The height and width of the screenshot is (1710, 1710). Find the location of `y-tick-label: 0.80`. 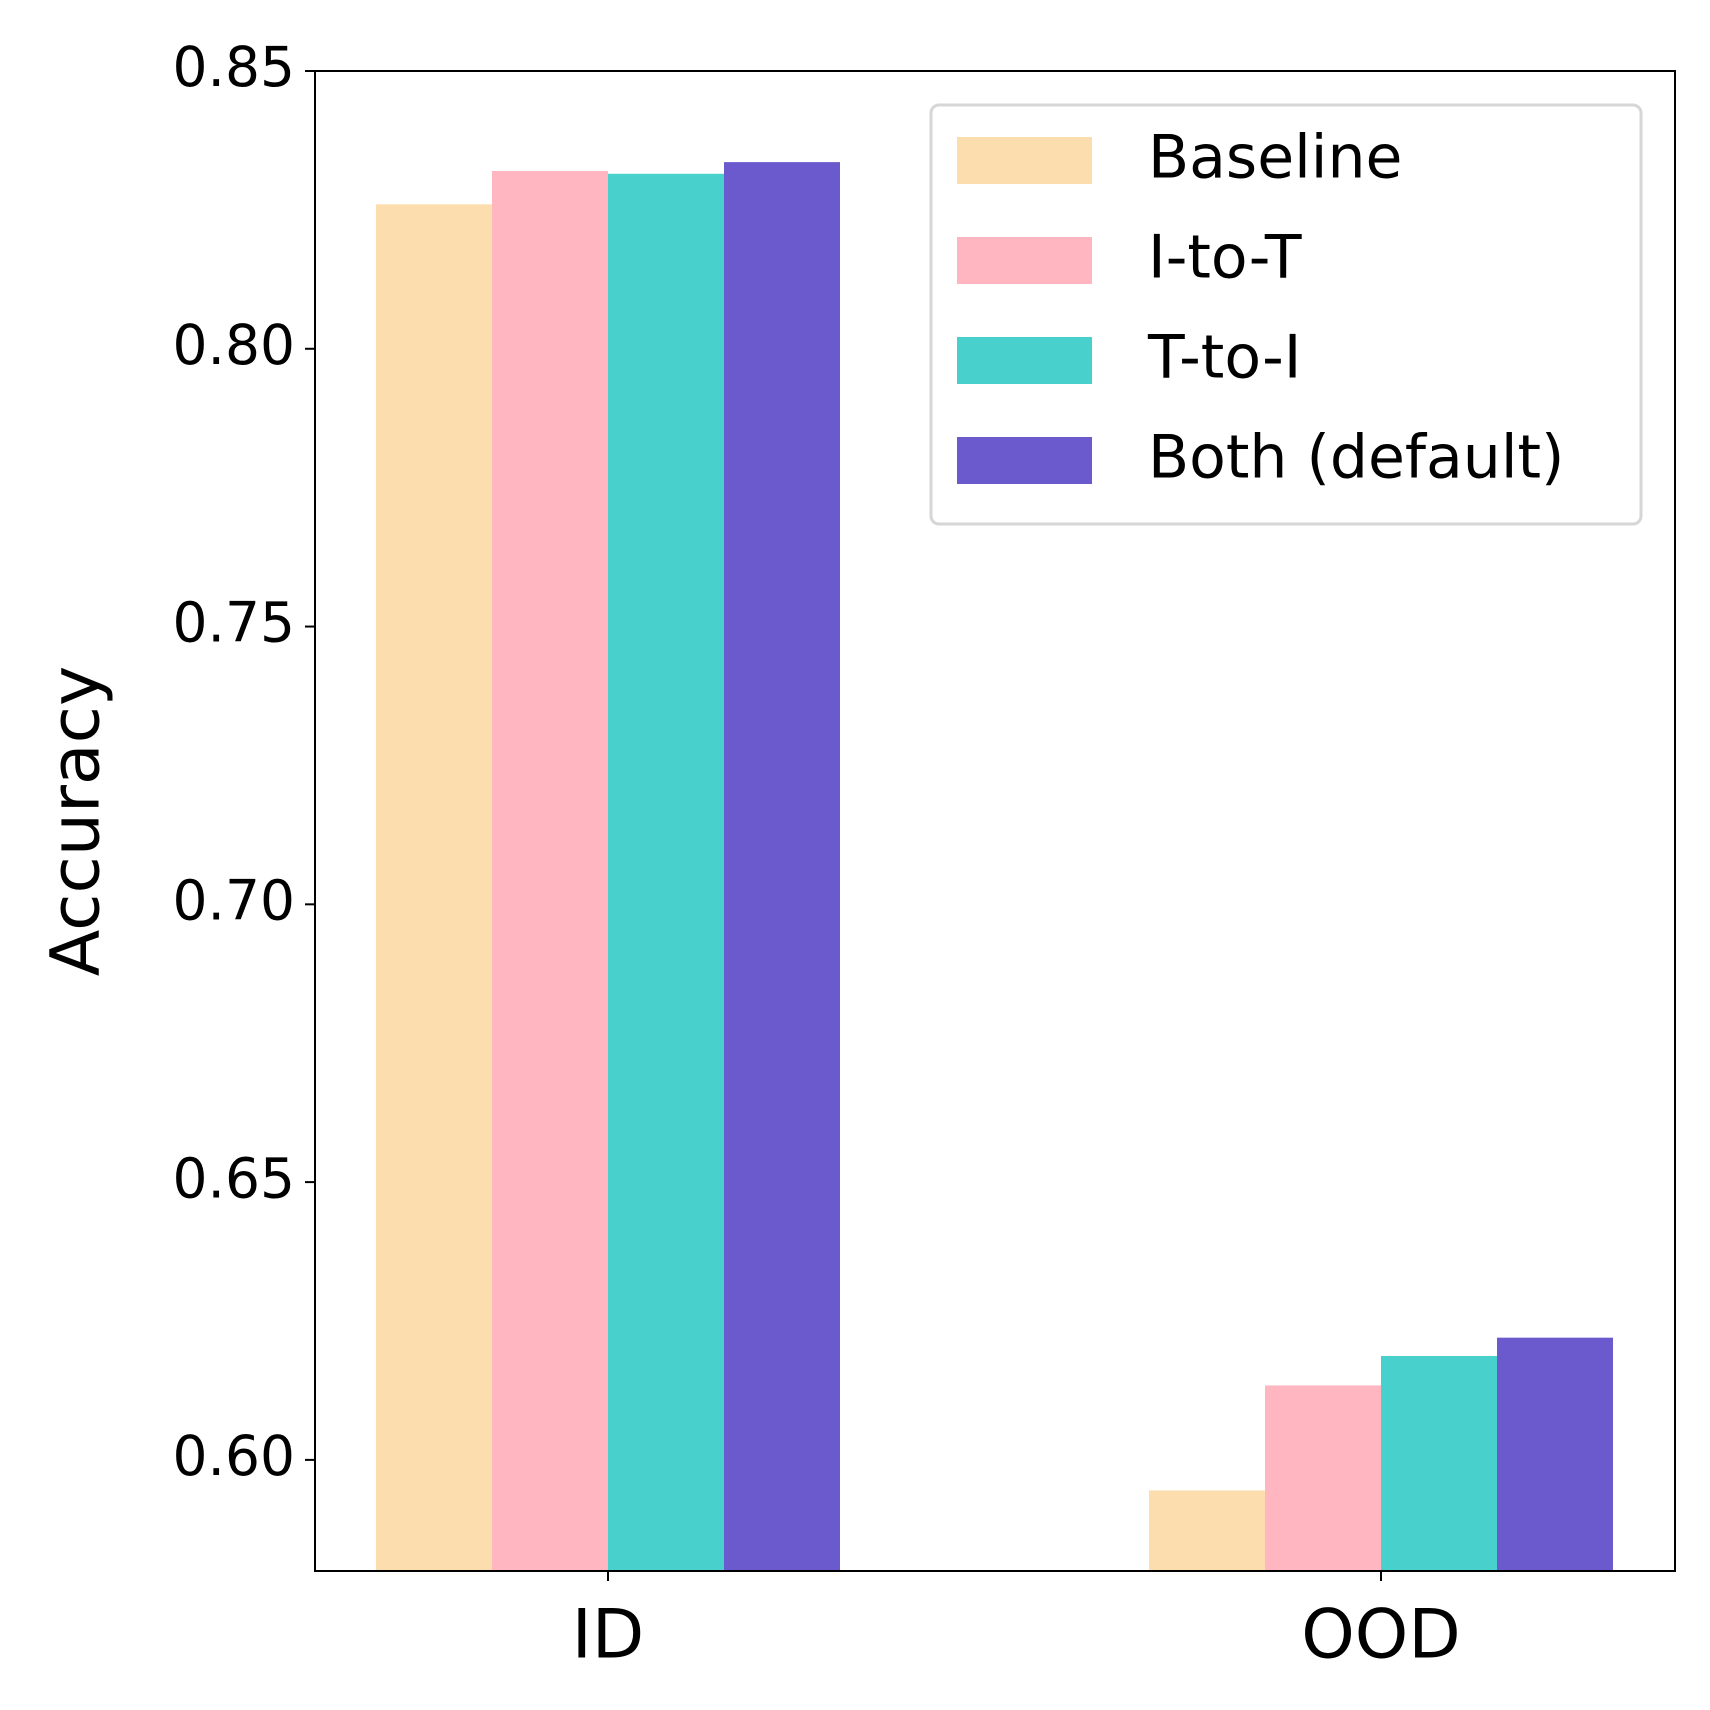

y-tick-label: 0.80 is located at coordinates (234, 345).